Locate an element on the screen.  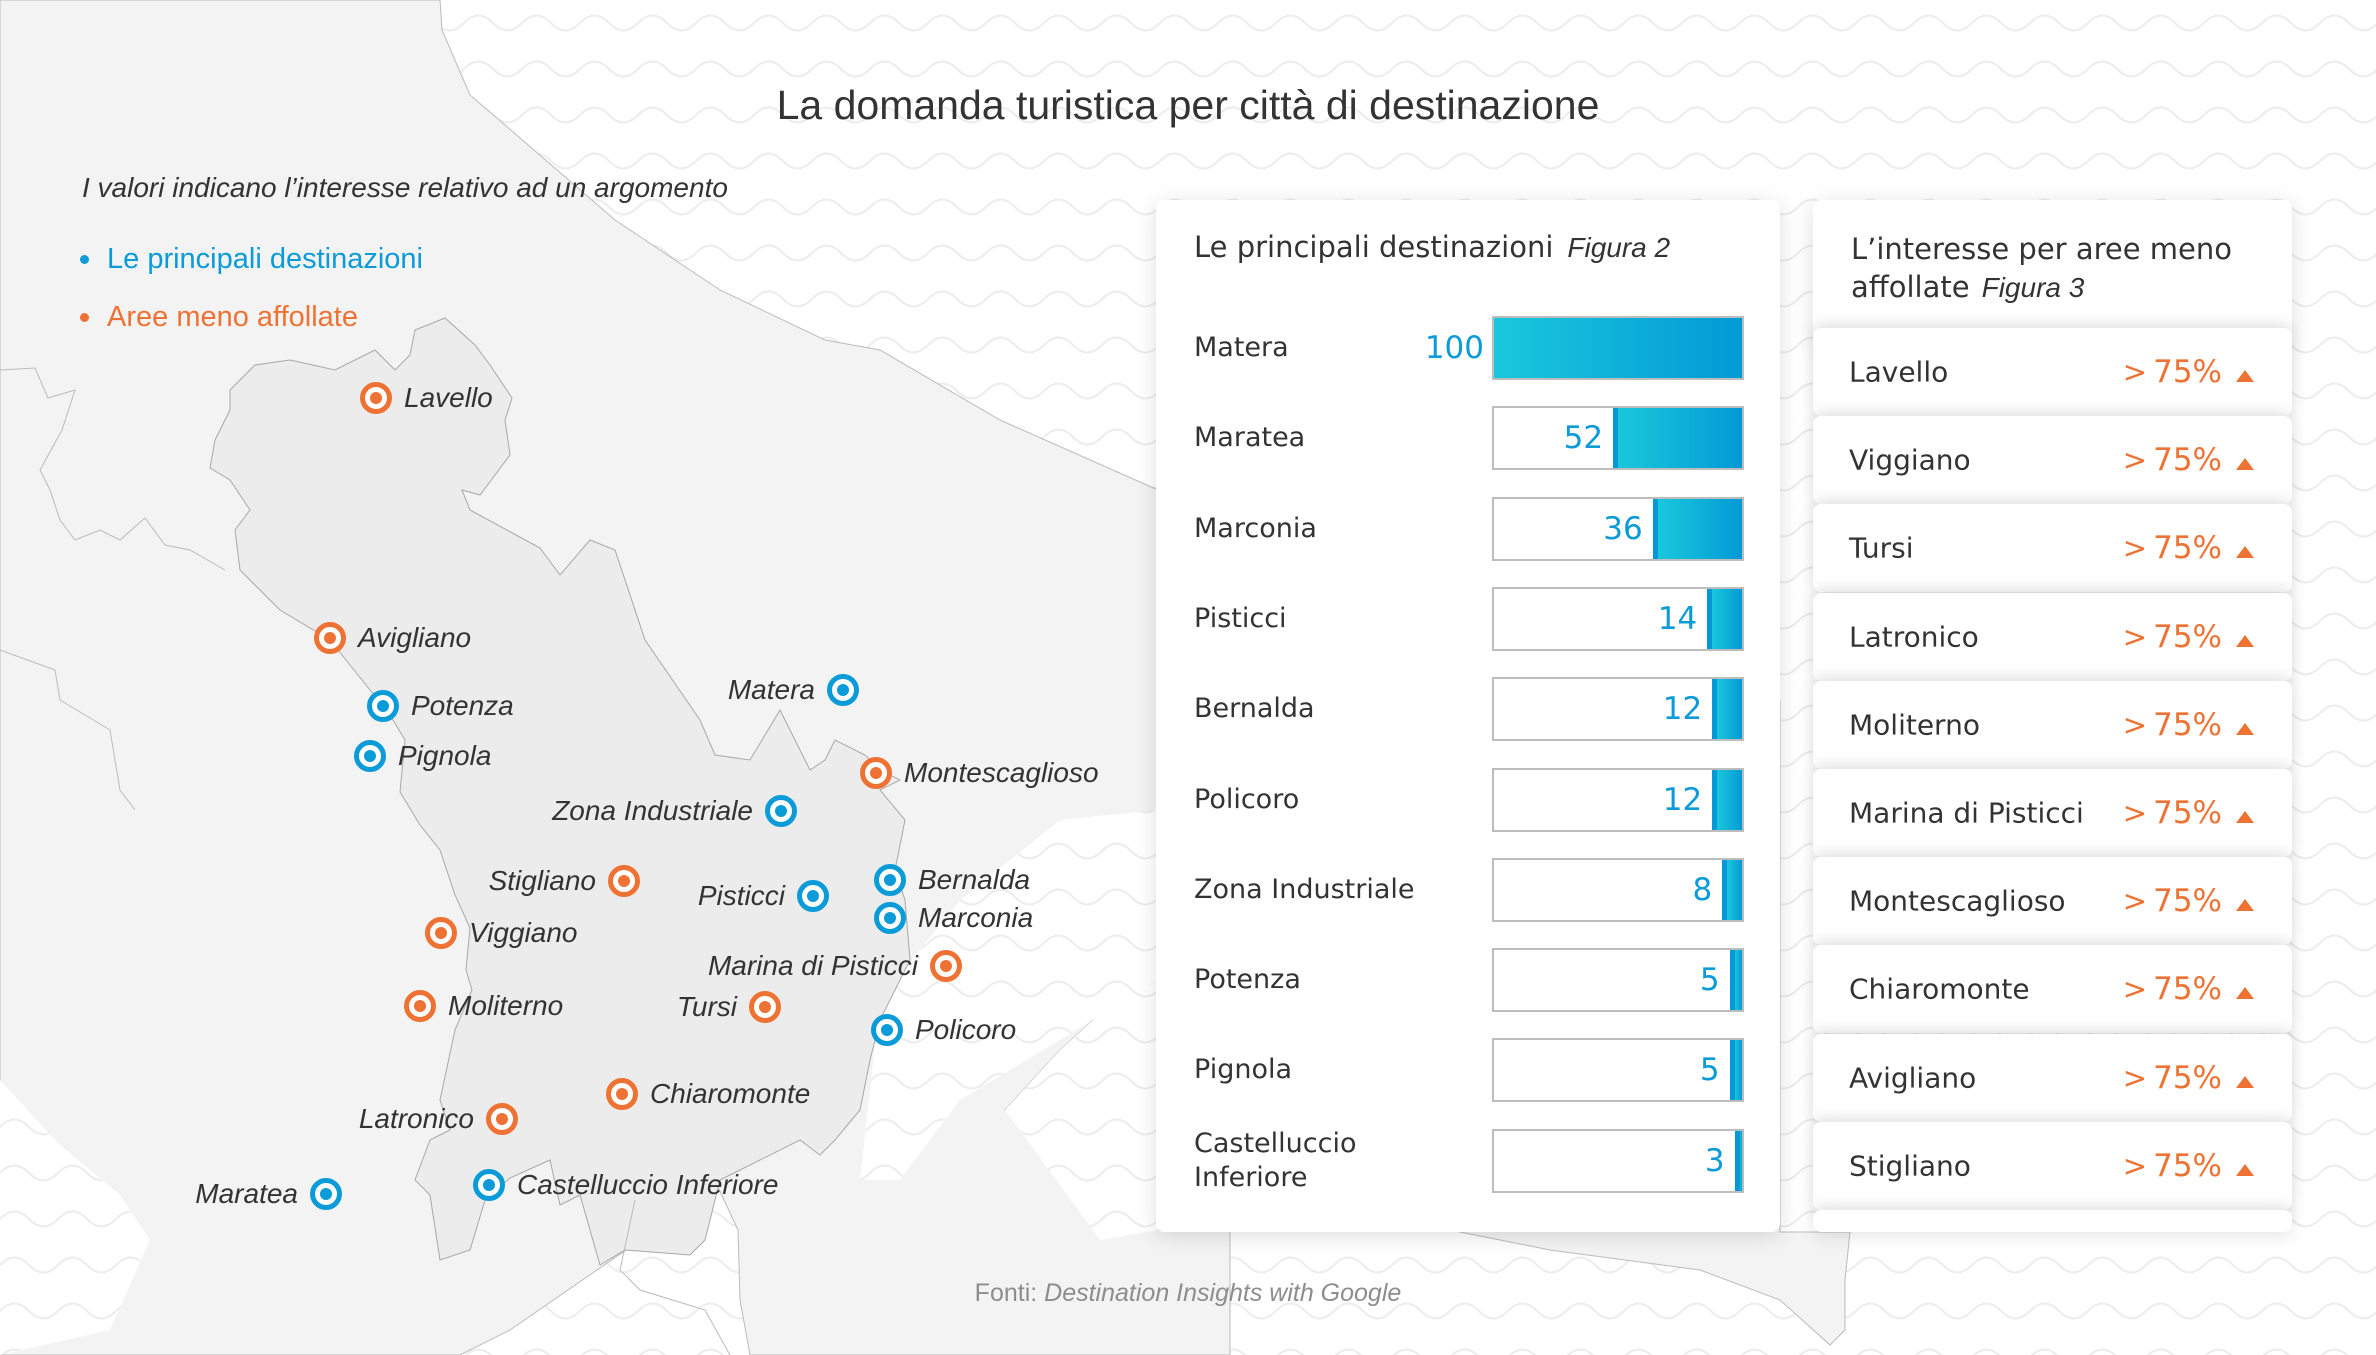
bar-value-label: 100 is located at coordinates (1454, 348).